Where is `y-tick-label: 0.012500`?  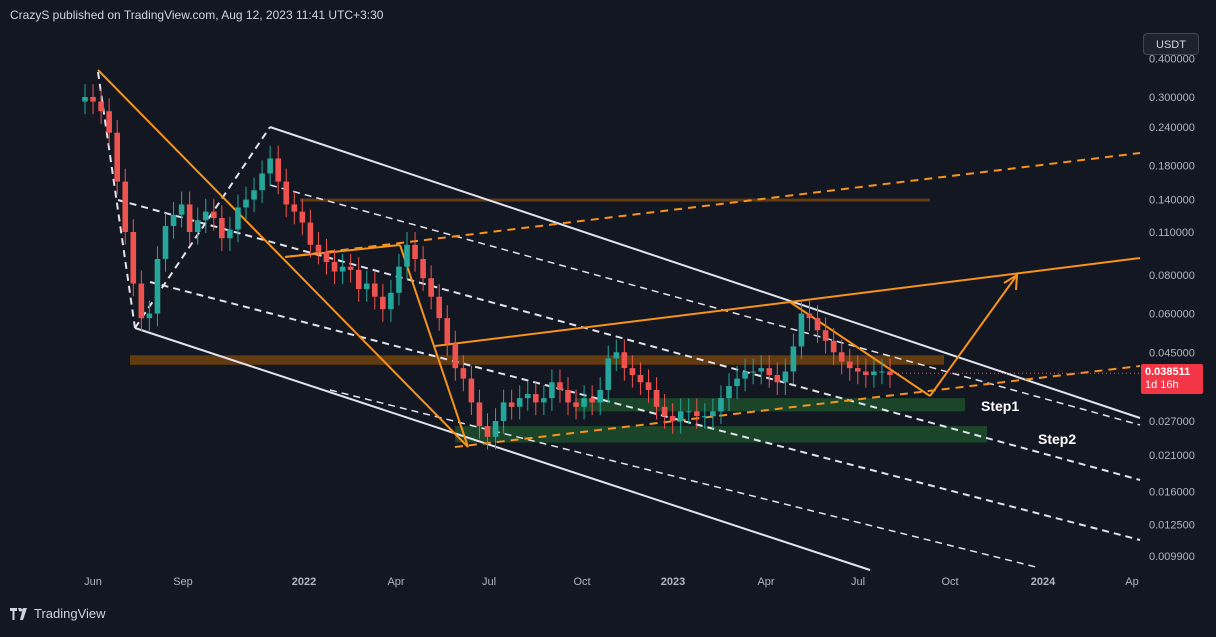 y-tick-label: 0.012500 is located at coordinates (1172, 526).